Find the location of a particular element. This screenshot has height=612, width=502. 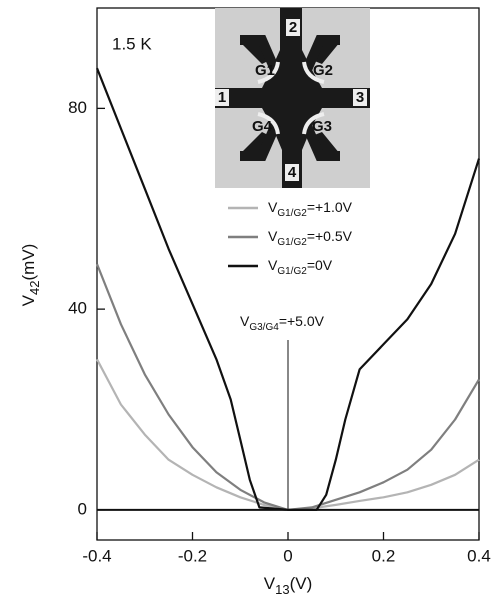

inset-image: 2 G1 G2 1 3 G4 G3 4 is located at coordinates (292, 98).